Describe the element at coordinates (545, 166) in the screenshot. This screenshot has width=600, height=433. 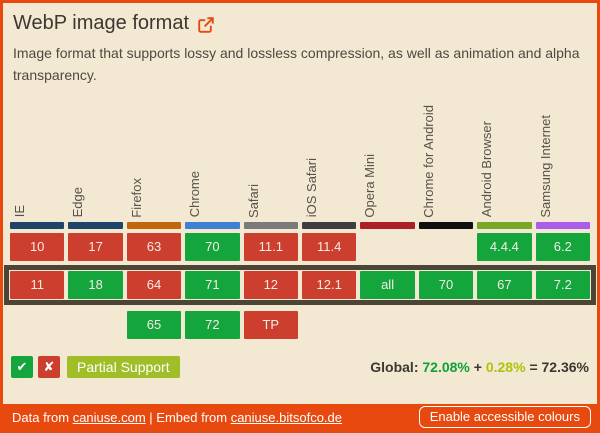
I see `browser-label: Samsung Internet` at that location.